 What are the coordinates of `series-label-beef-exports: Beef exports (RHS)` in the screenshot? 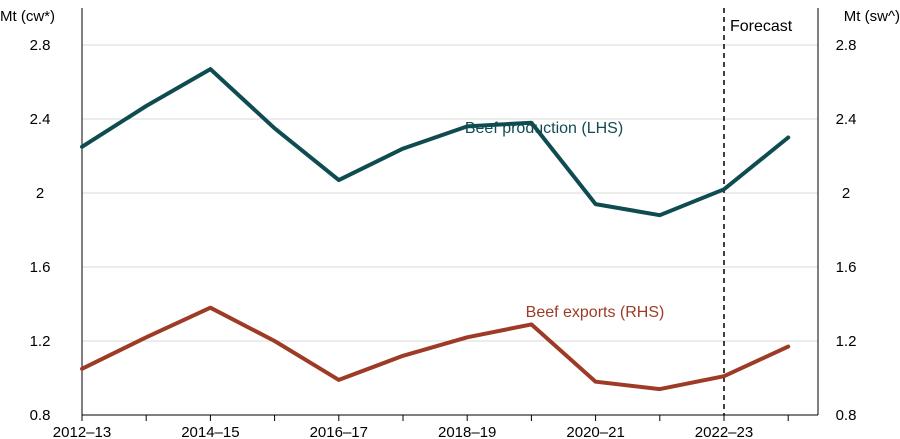 It's located at (595, 312).